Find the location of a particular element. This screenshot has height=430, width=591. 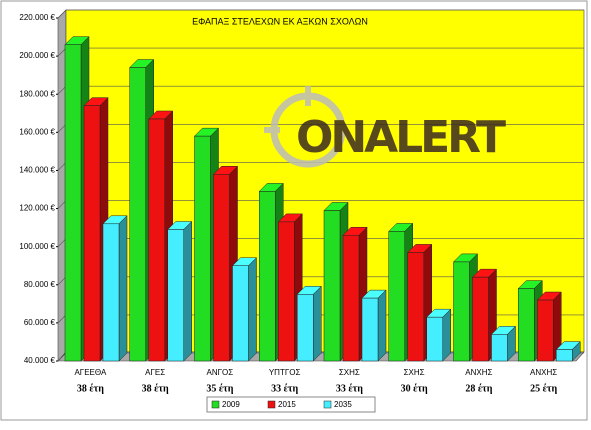

x-tick-label: ΑΝΓΟΣ is located at coordinates (220, 372).